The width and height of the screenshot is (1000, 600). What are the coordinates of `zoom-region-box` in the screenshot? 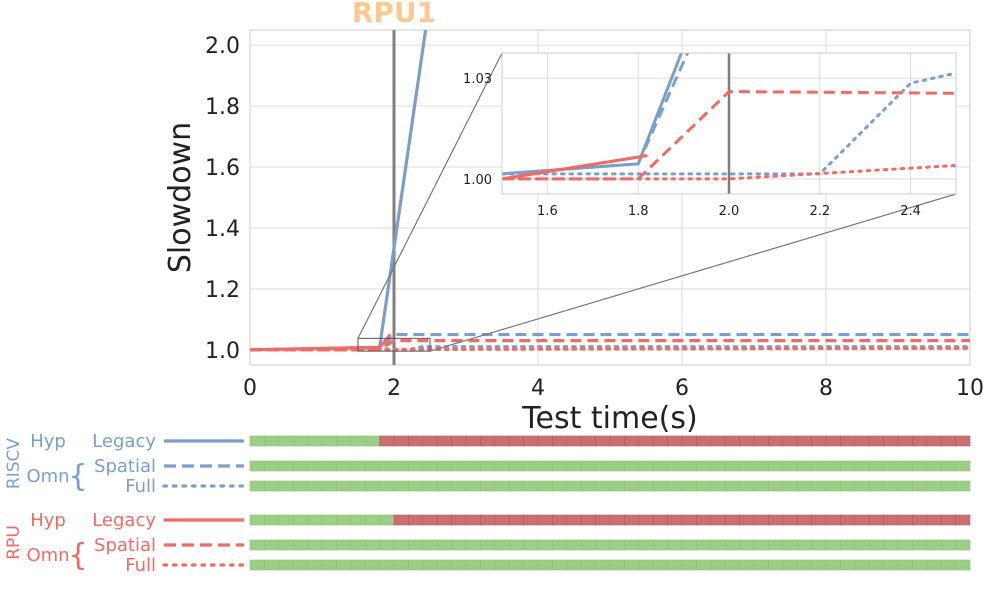 It's located at (394, 344).